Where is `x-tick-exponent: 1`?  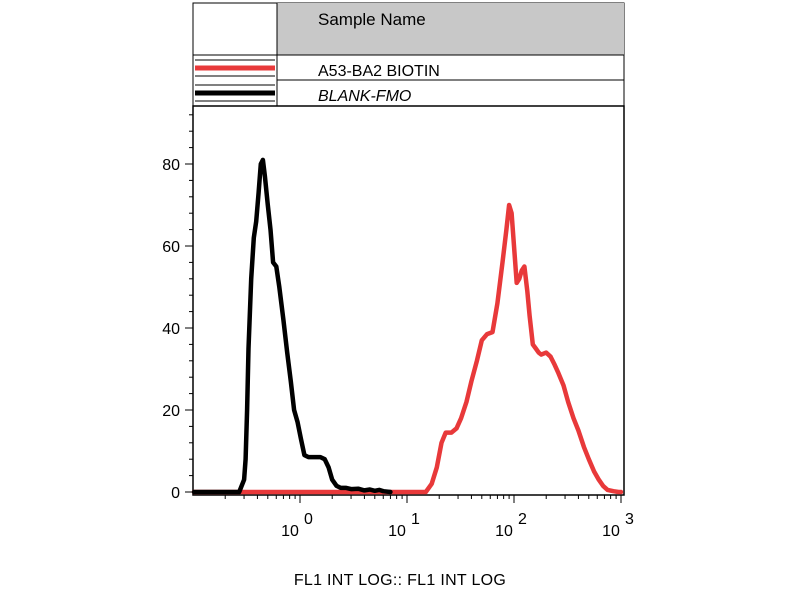 x-tick-exponent: 1 is located at coordinates (415, 519).